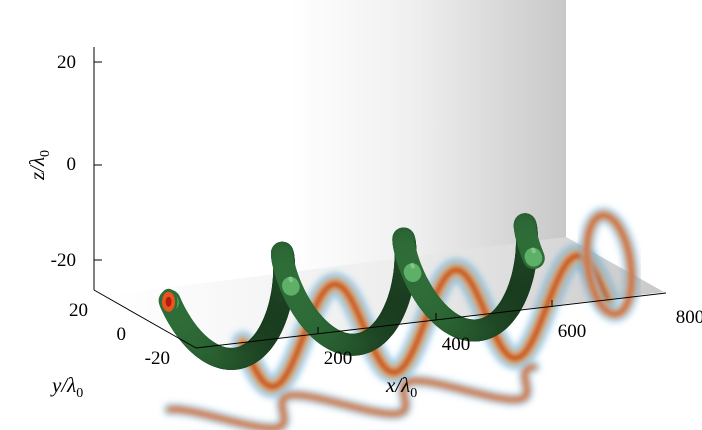  I want to click on x-tick-label: 600, so click(572, 331).